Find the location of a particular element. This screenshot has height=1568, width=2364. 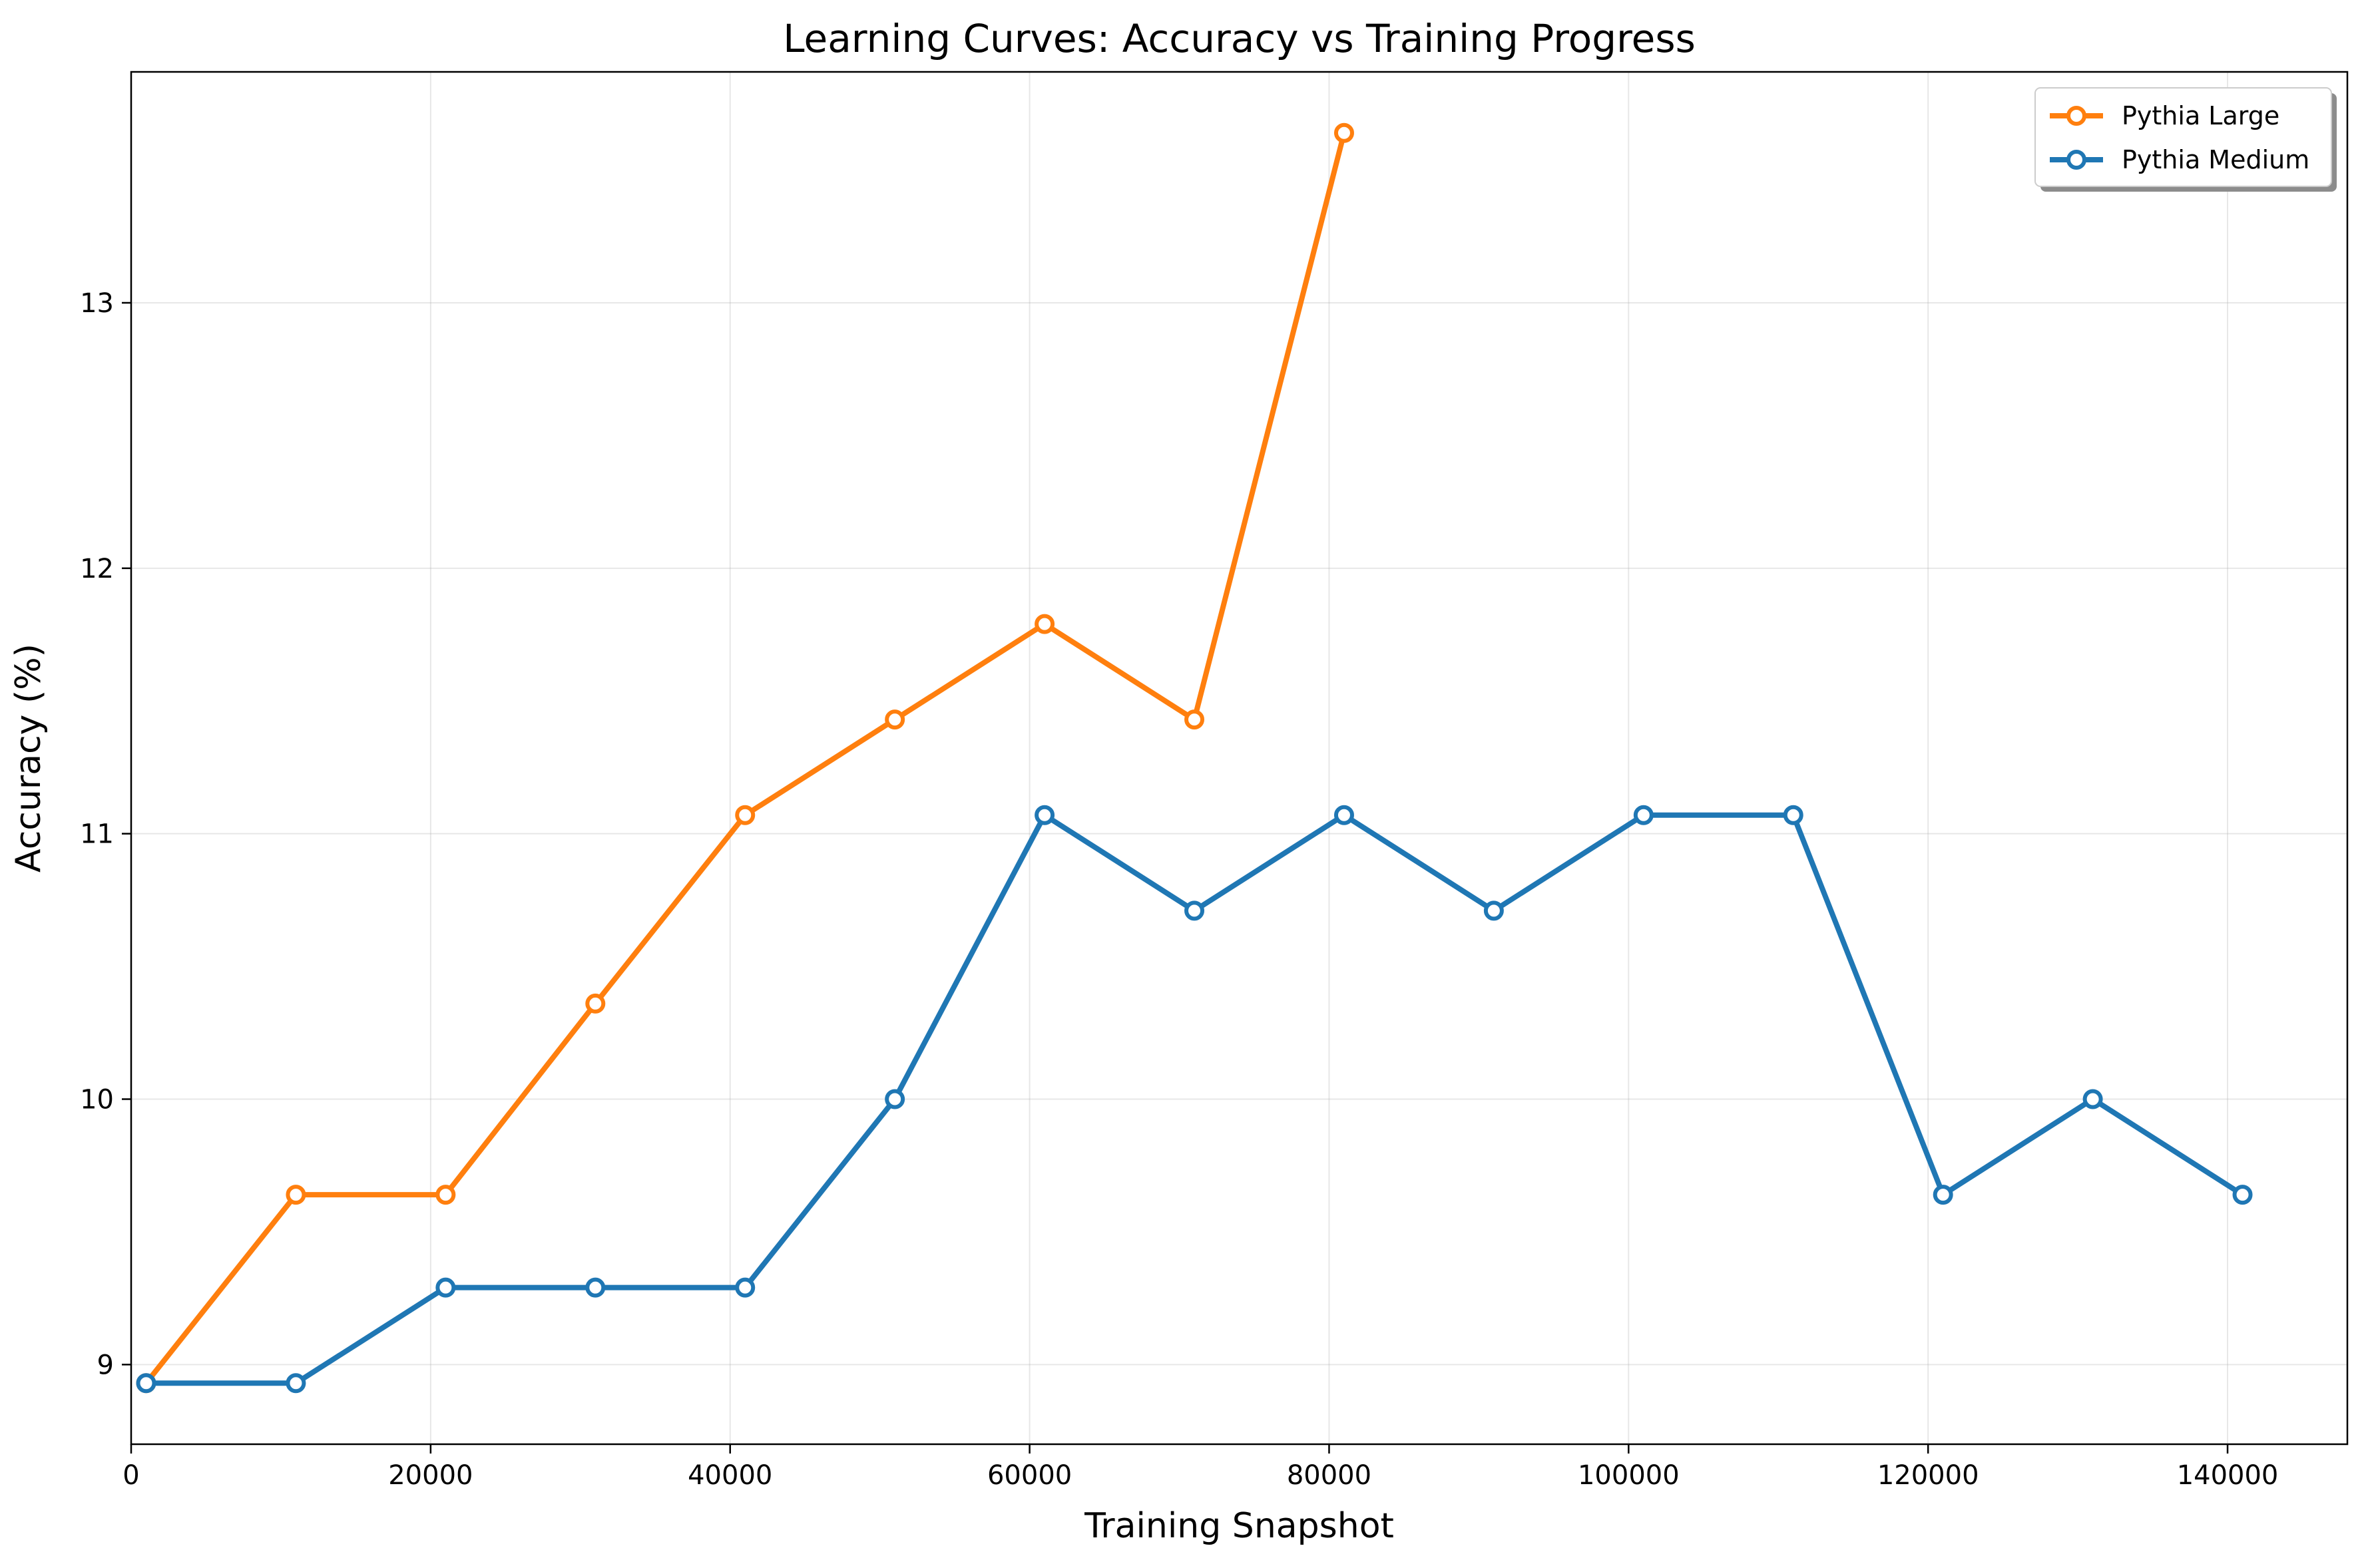

y-tick-label: 10 is located at coordinates (97, 1100).